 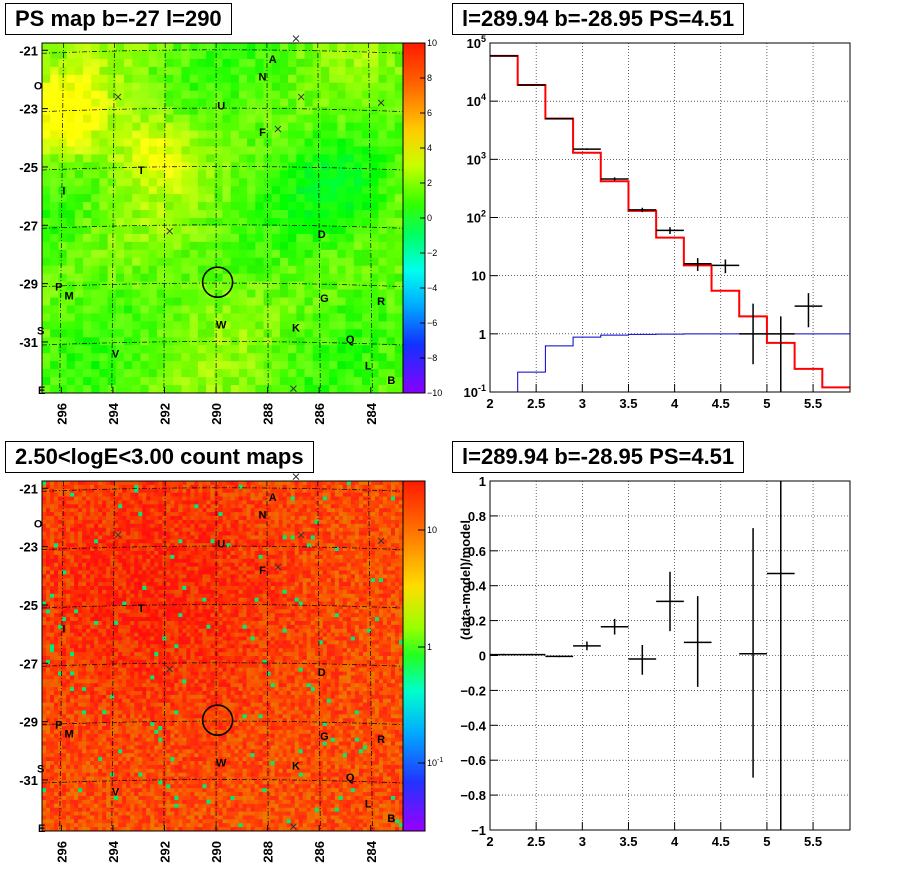 What do you see at coordinates (273, 60) in the screenshot?
I see `source-label: A` at bounding box center [273, 60].